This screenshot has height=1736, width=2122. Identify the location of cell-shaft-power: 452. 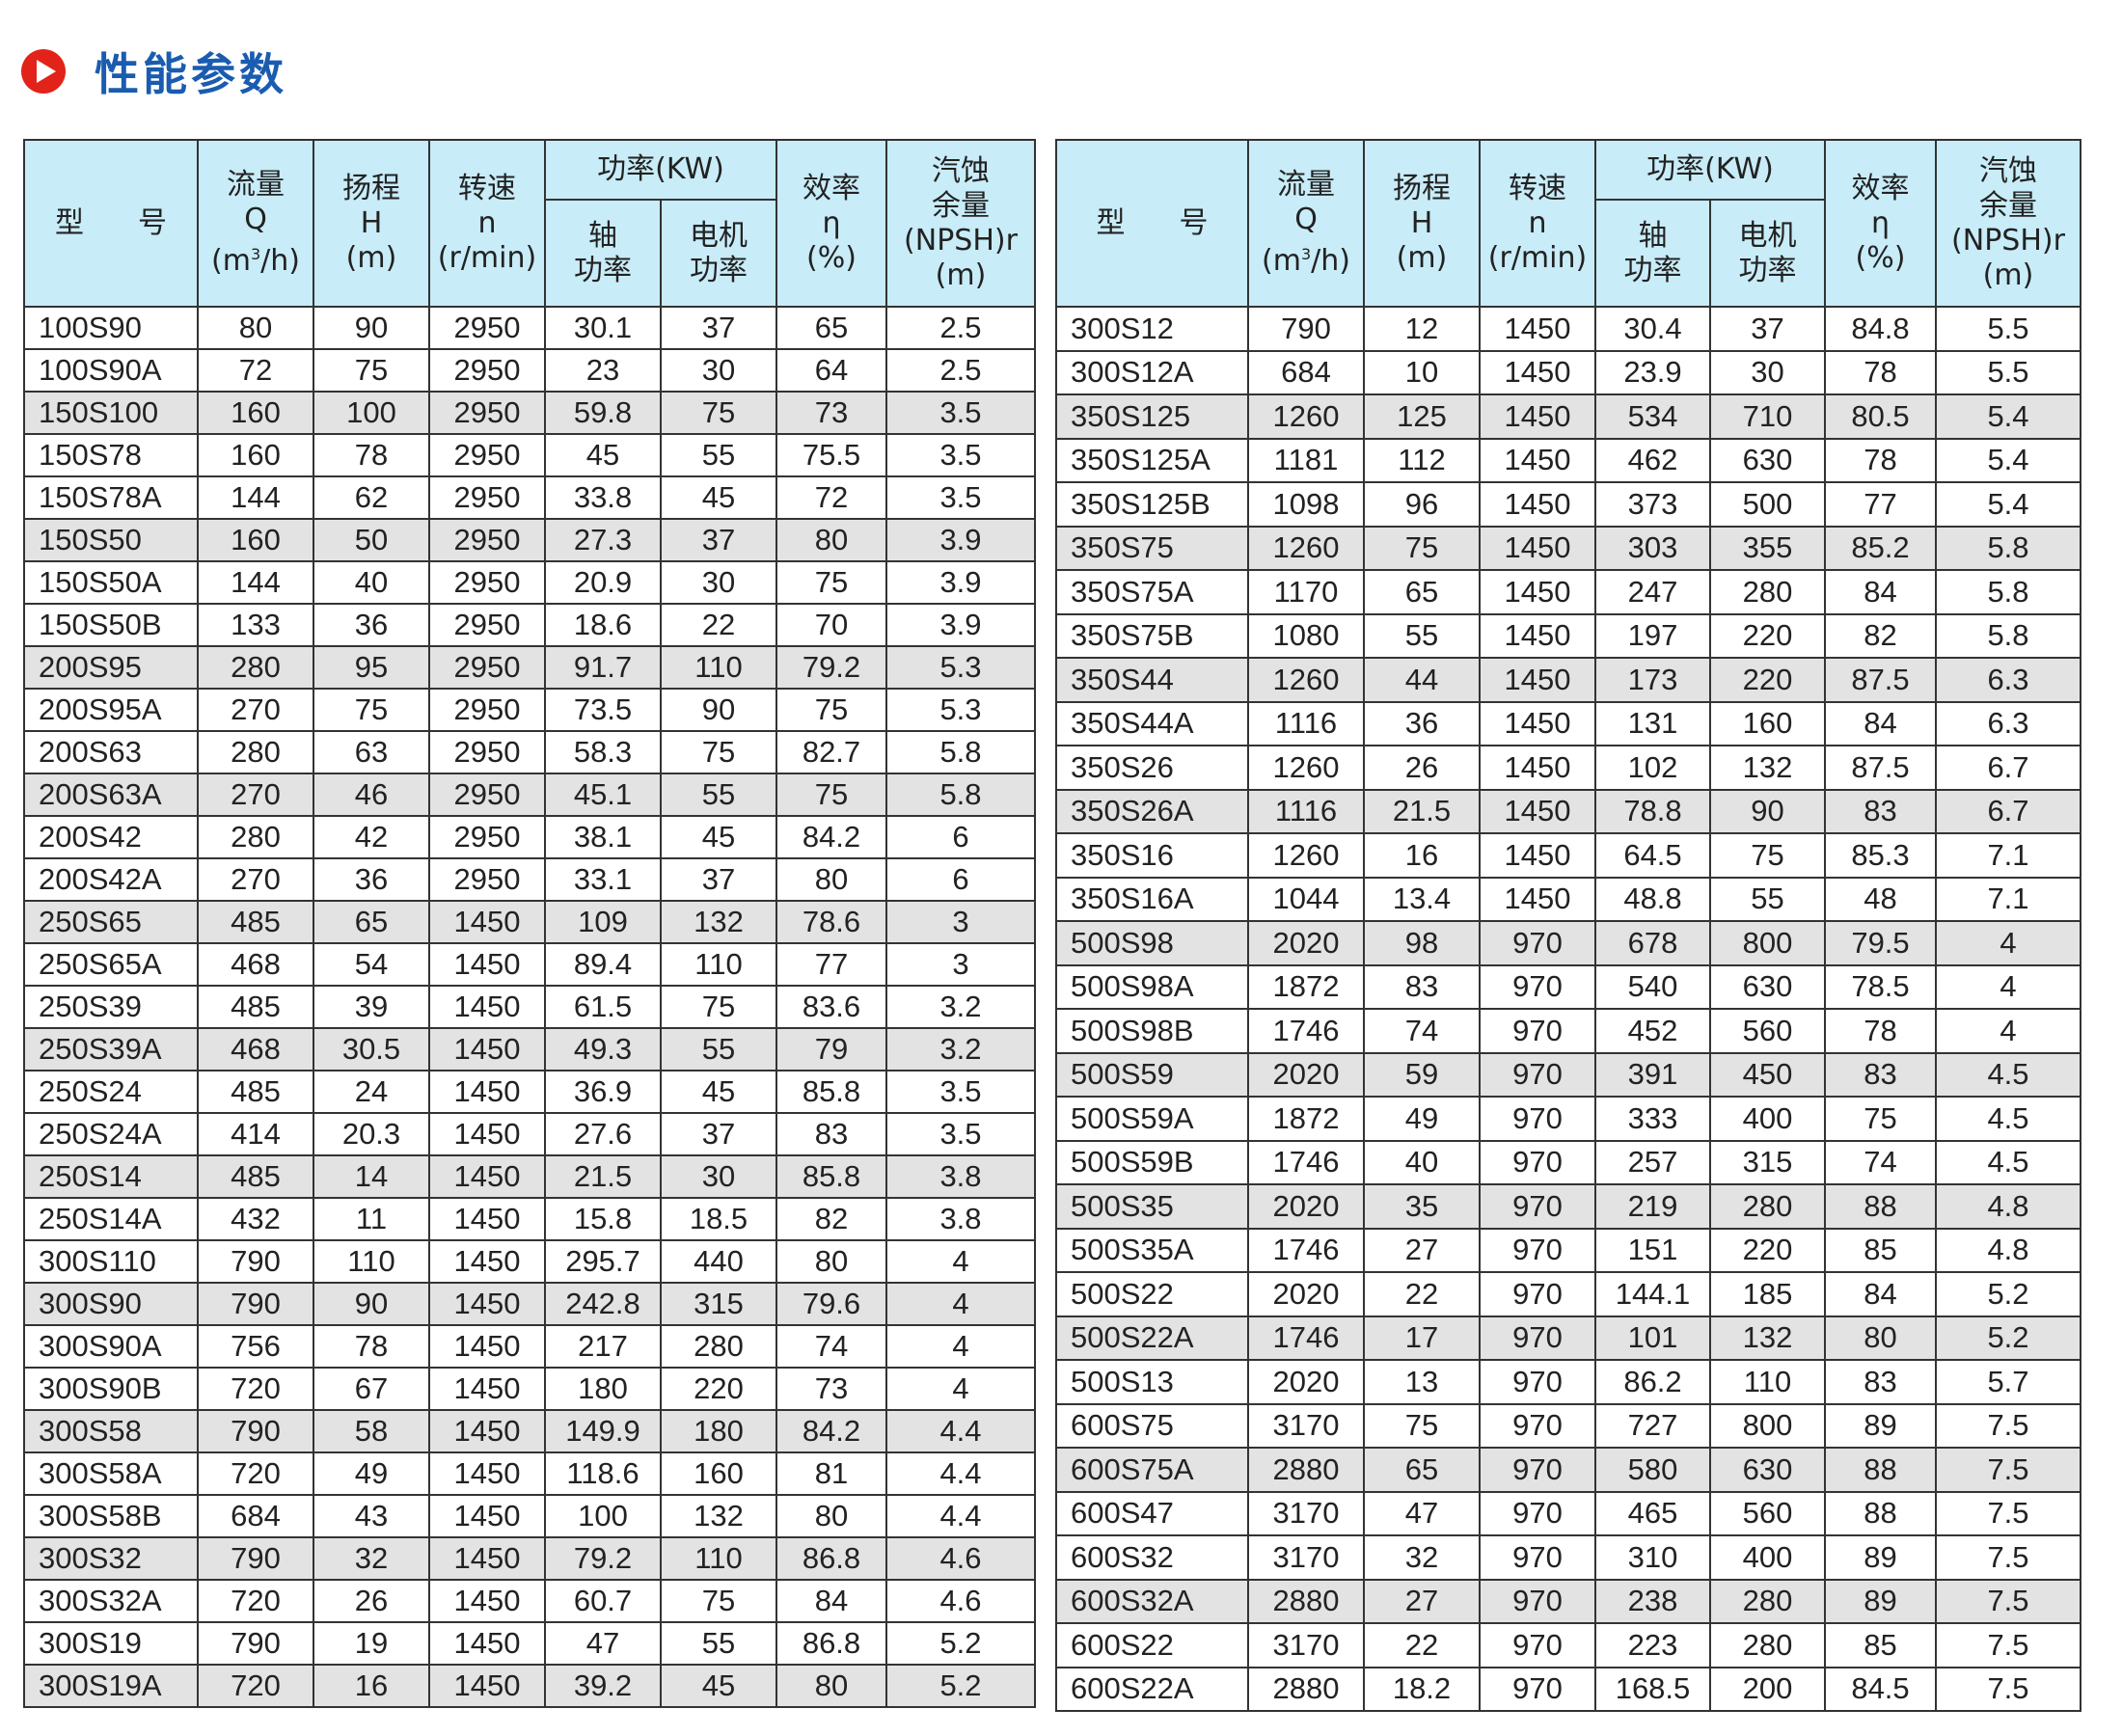
(1653, 1031).